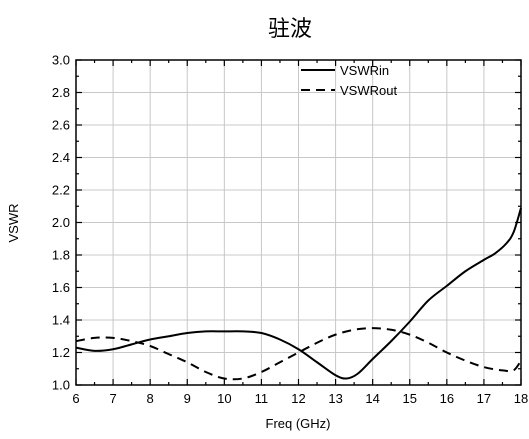  Describe the element at coordinates (298, 354) in the screenshot. I see `series-line-vswrout` at that location.